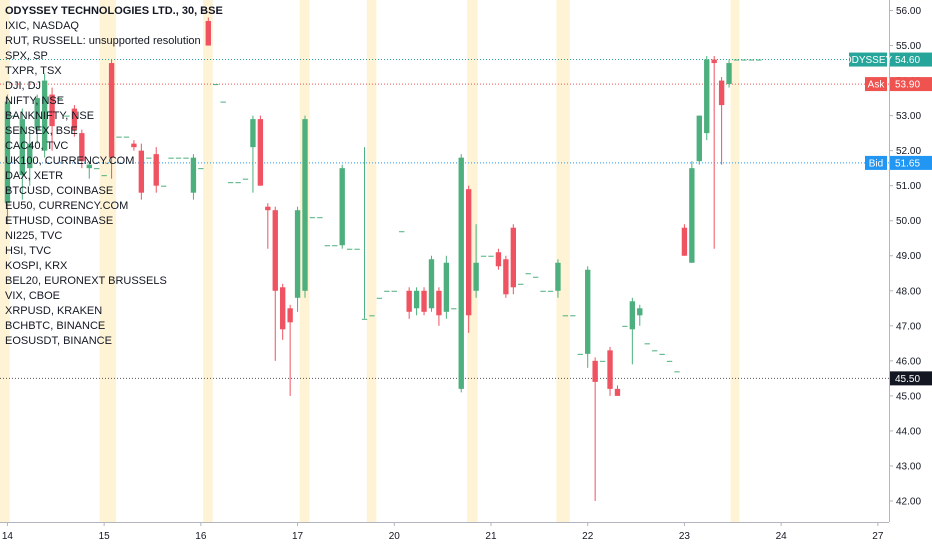 Image resolution: width=932 pixels, height=550 pixels. What do you see at coordinates (103, 41) in the screenshot?
I see `legend-item: RUT, RUSSELL: unsupported resolution` at bounding box center [103, 41].